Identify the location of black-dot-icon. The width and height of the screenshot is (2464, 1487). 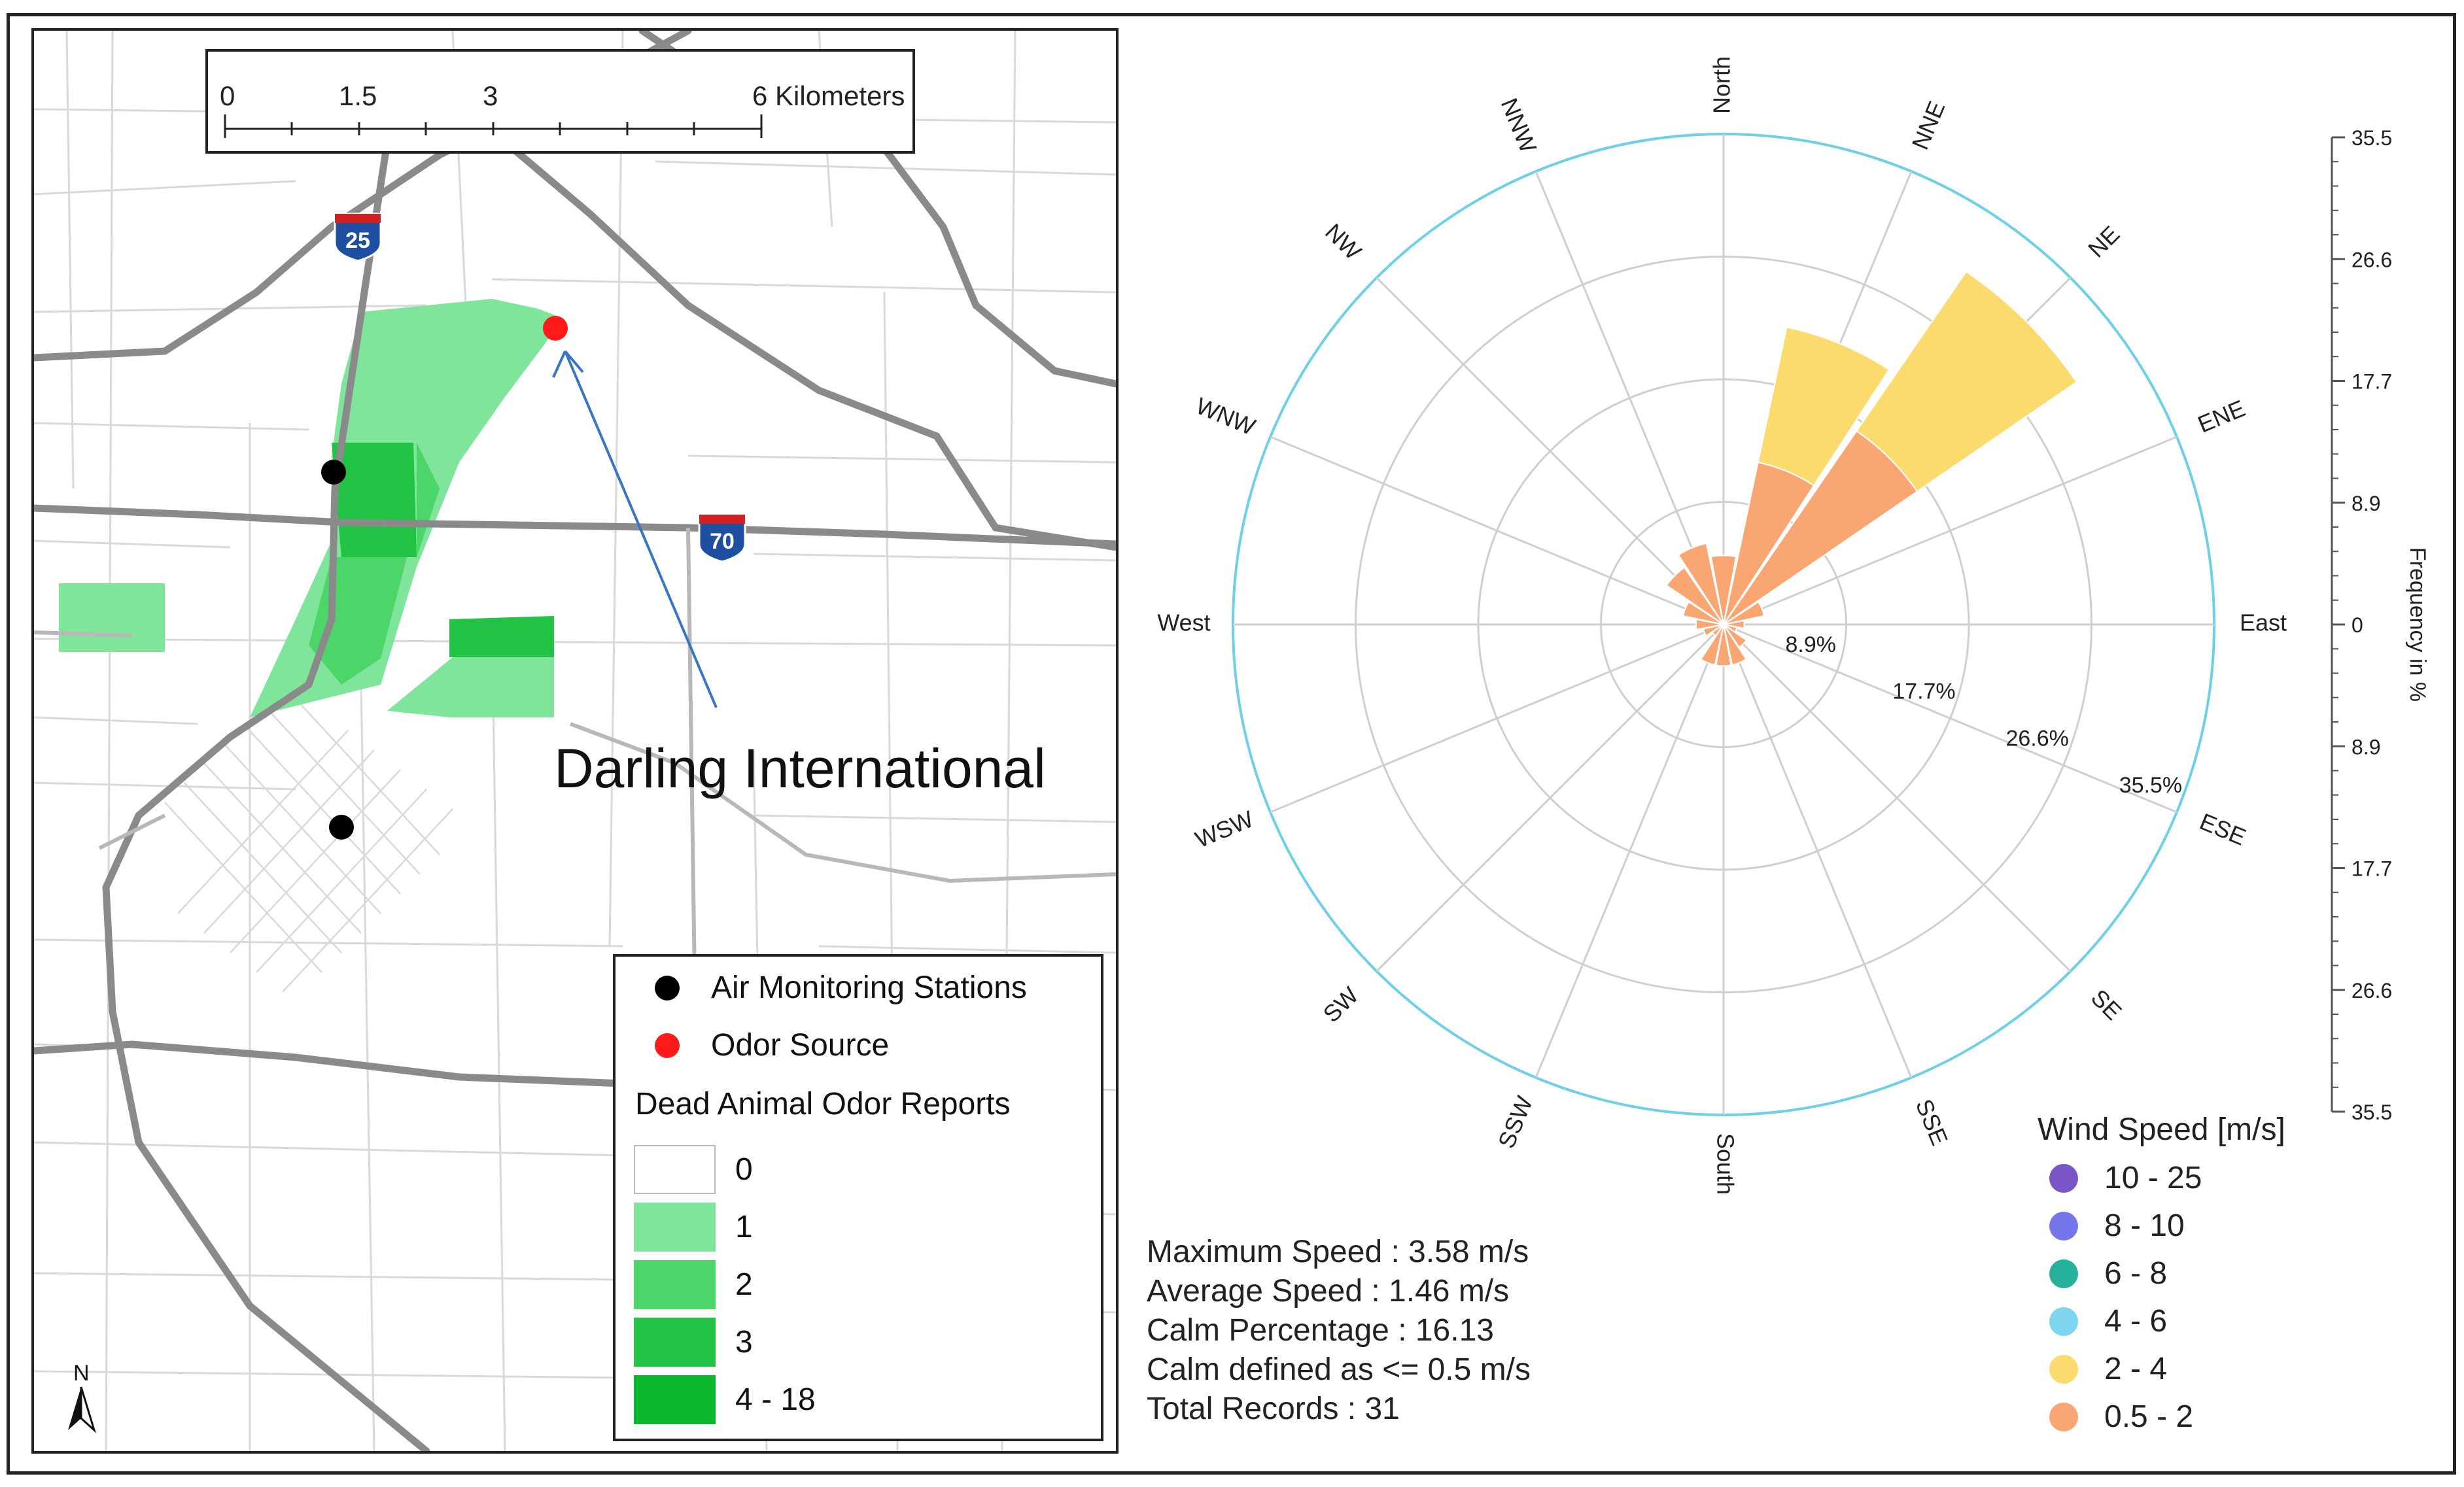
(667, 987).